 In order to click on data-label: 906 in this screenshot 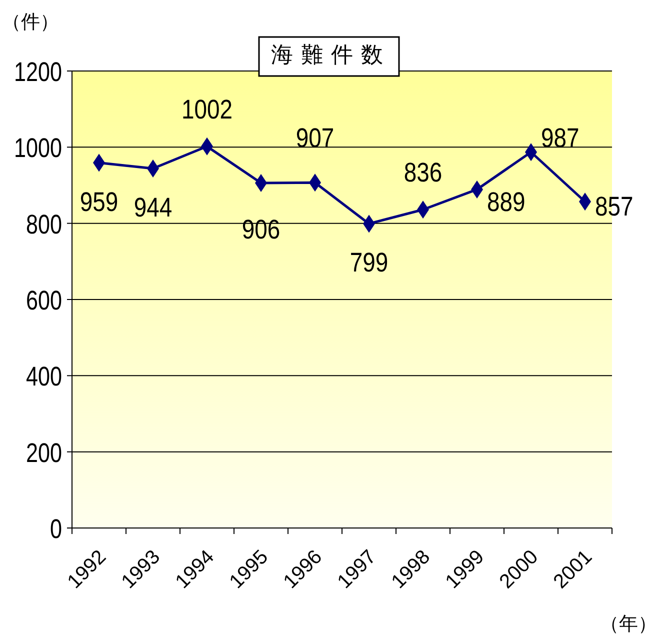, I will do `click(261, 230)`.